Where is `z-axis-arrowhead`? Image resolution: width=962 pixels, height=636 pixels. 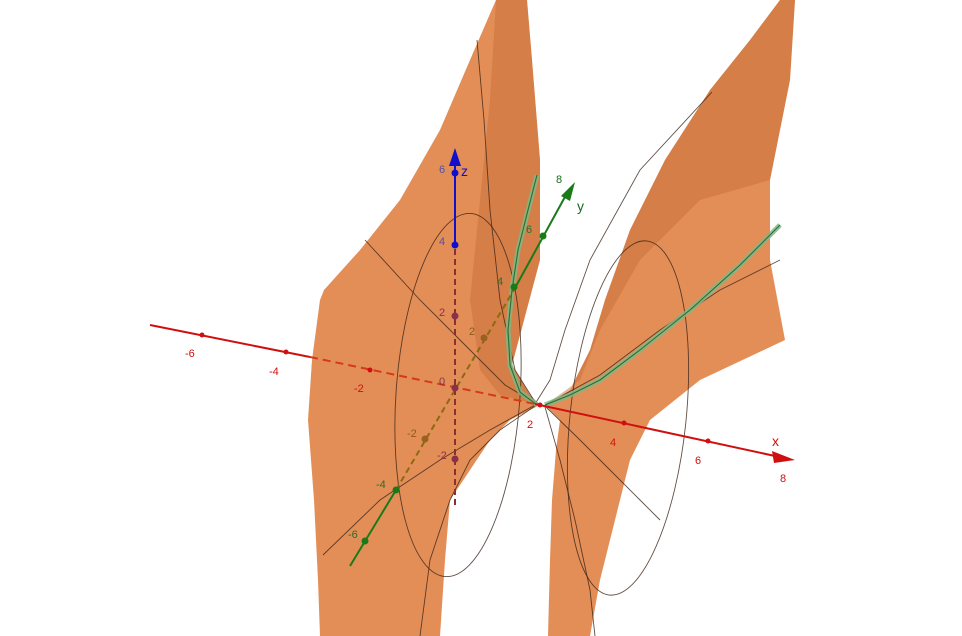 z-axis-arrowhead is located at coordinates (455, 157).